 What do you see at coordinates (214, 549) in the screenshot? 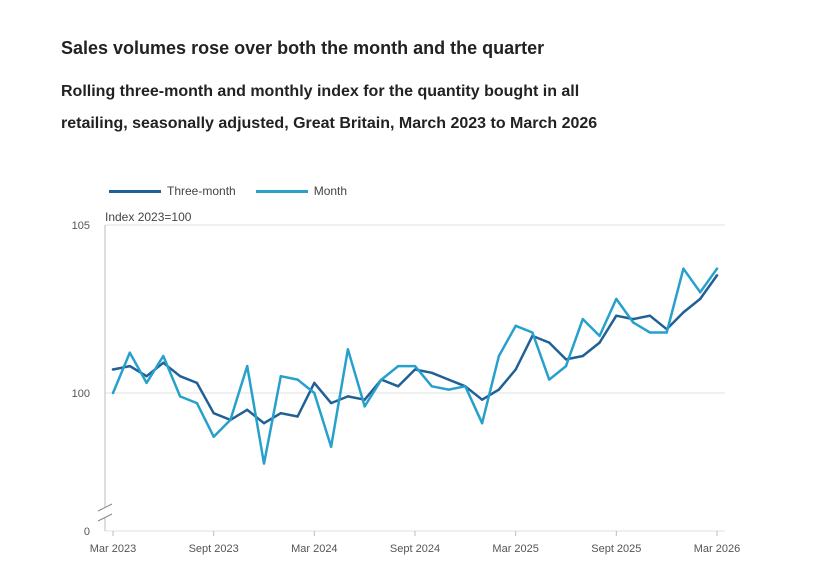
I see `x-tick-label: Sept 2023` at bounding box center [214, 549].